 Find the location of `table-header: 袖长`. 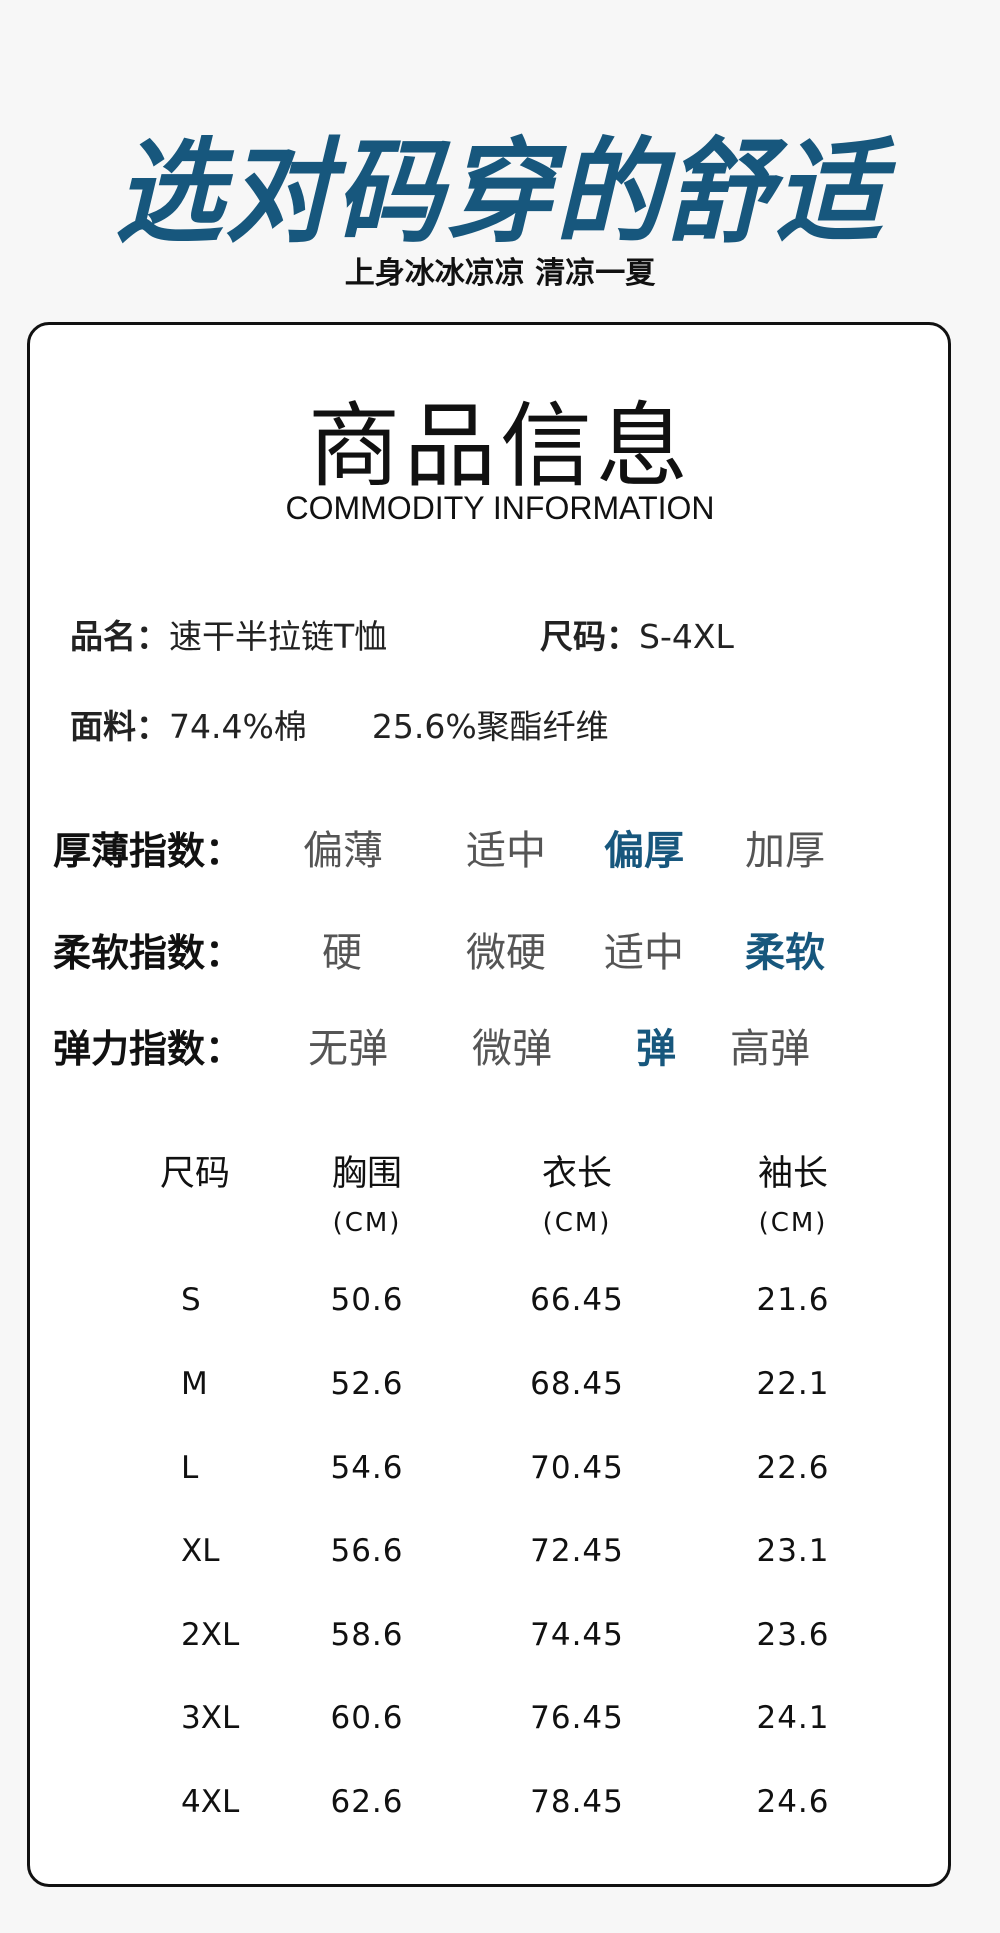

table-header: 袖长 is located at coordinates (792, 1174).